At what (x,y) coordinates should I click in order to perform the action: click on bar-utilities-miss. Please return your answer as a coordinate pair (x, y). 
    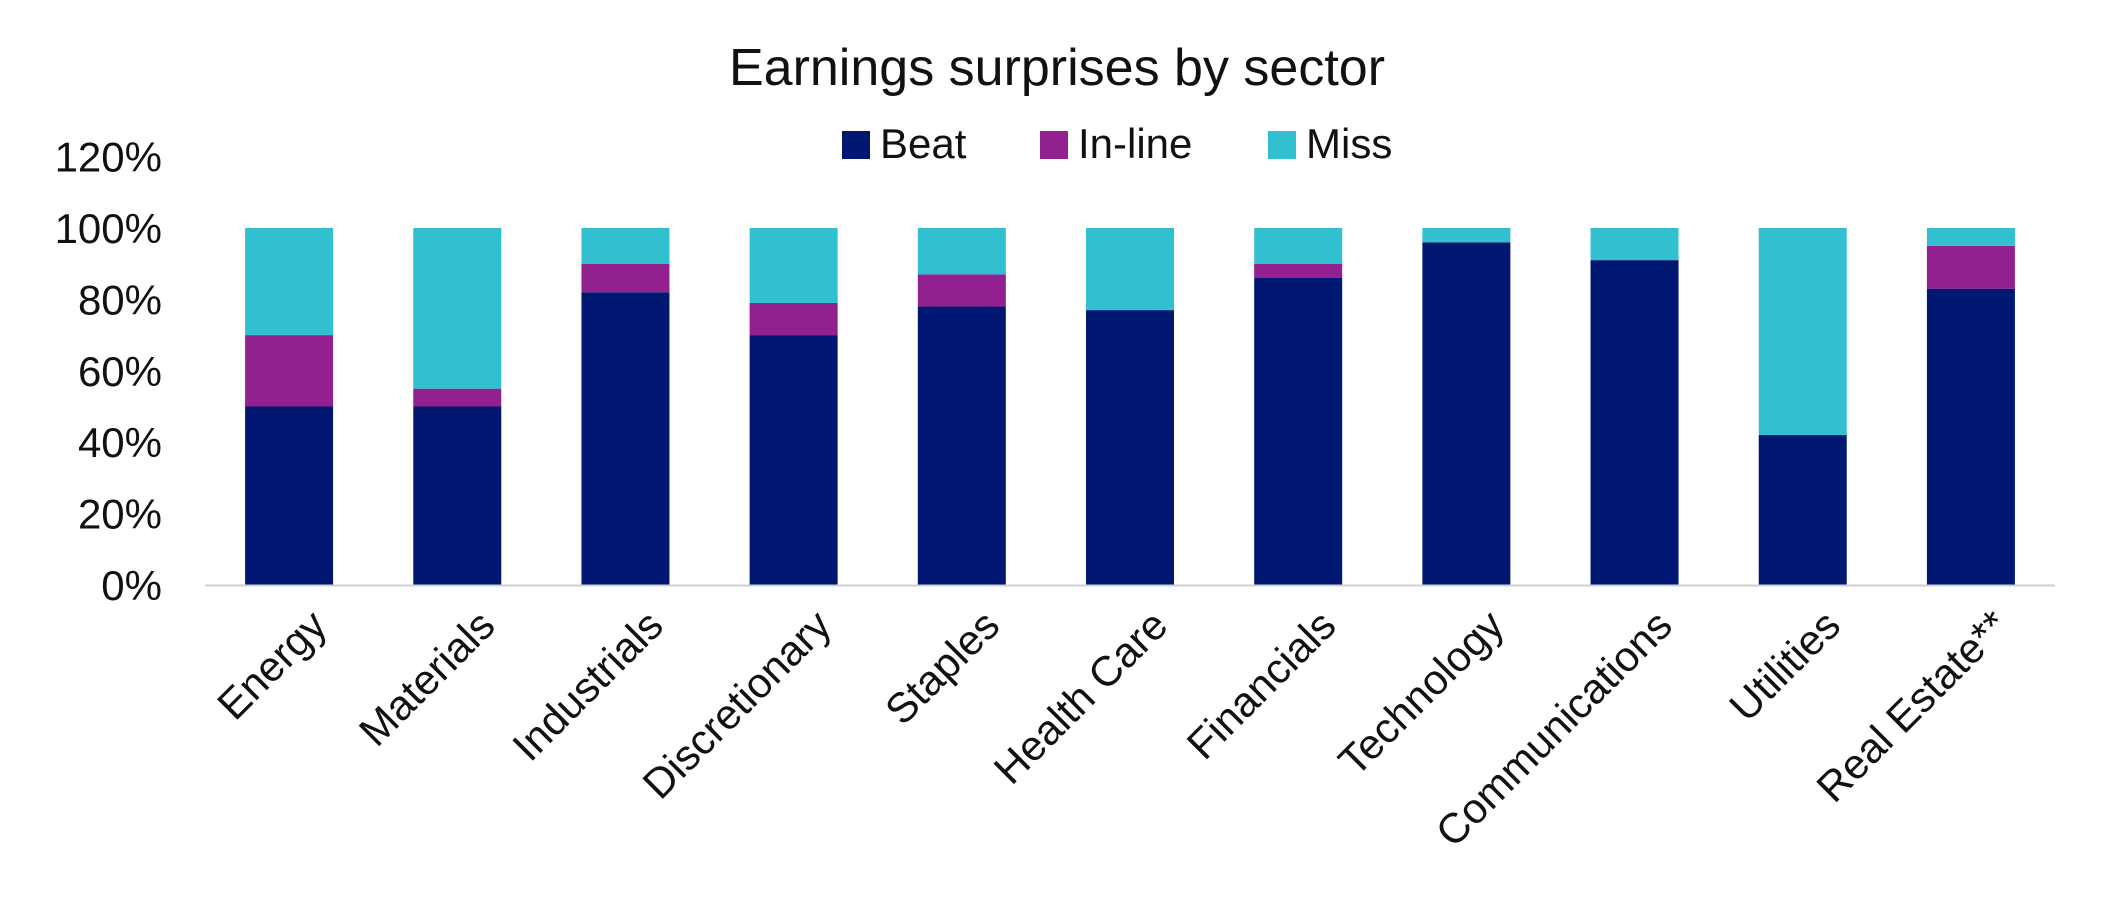
    Looking at the image, I should click on (1802, 332).